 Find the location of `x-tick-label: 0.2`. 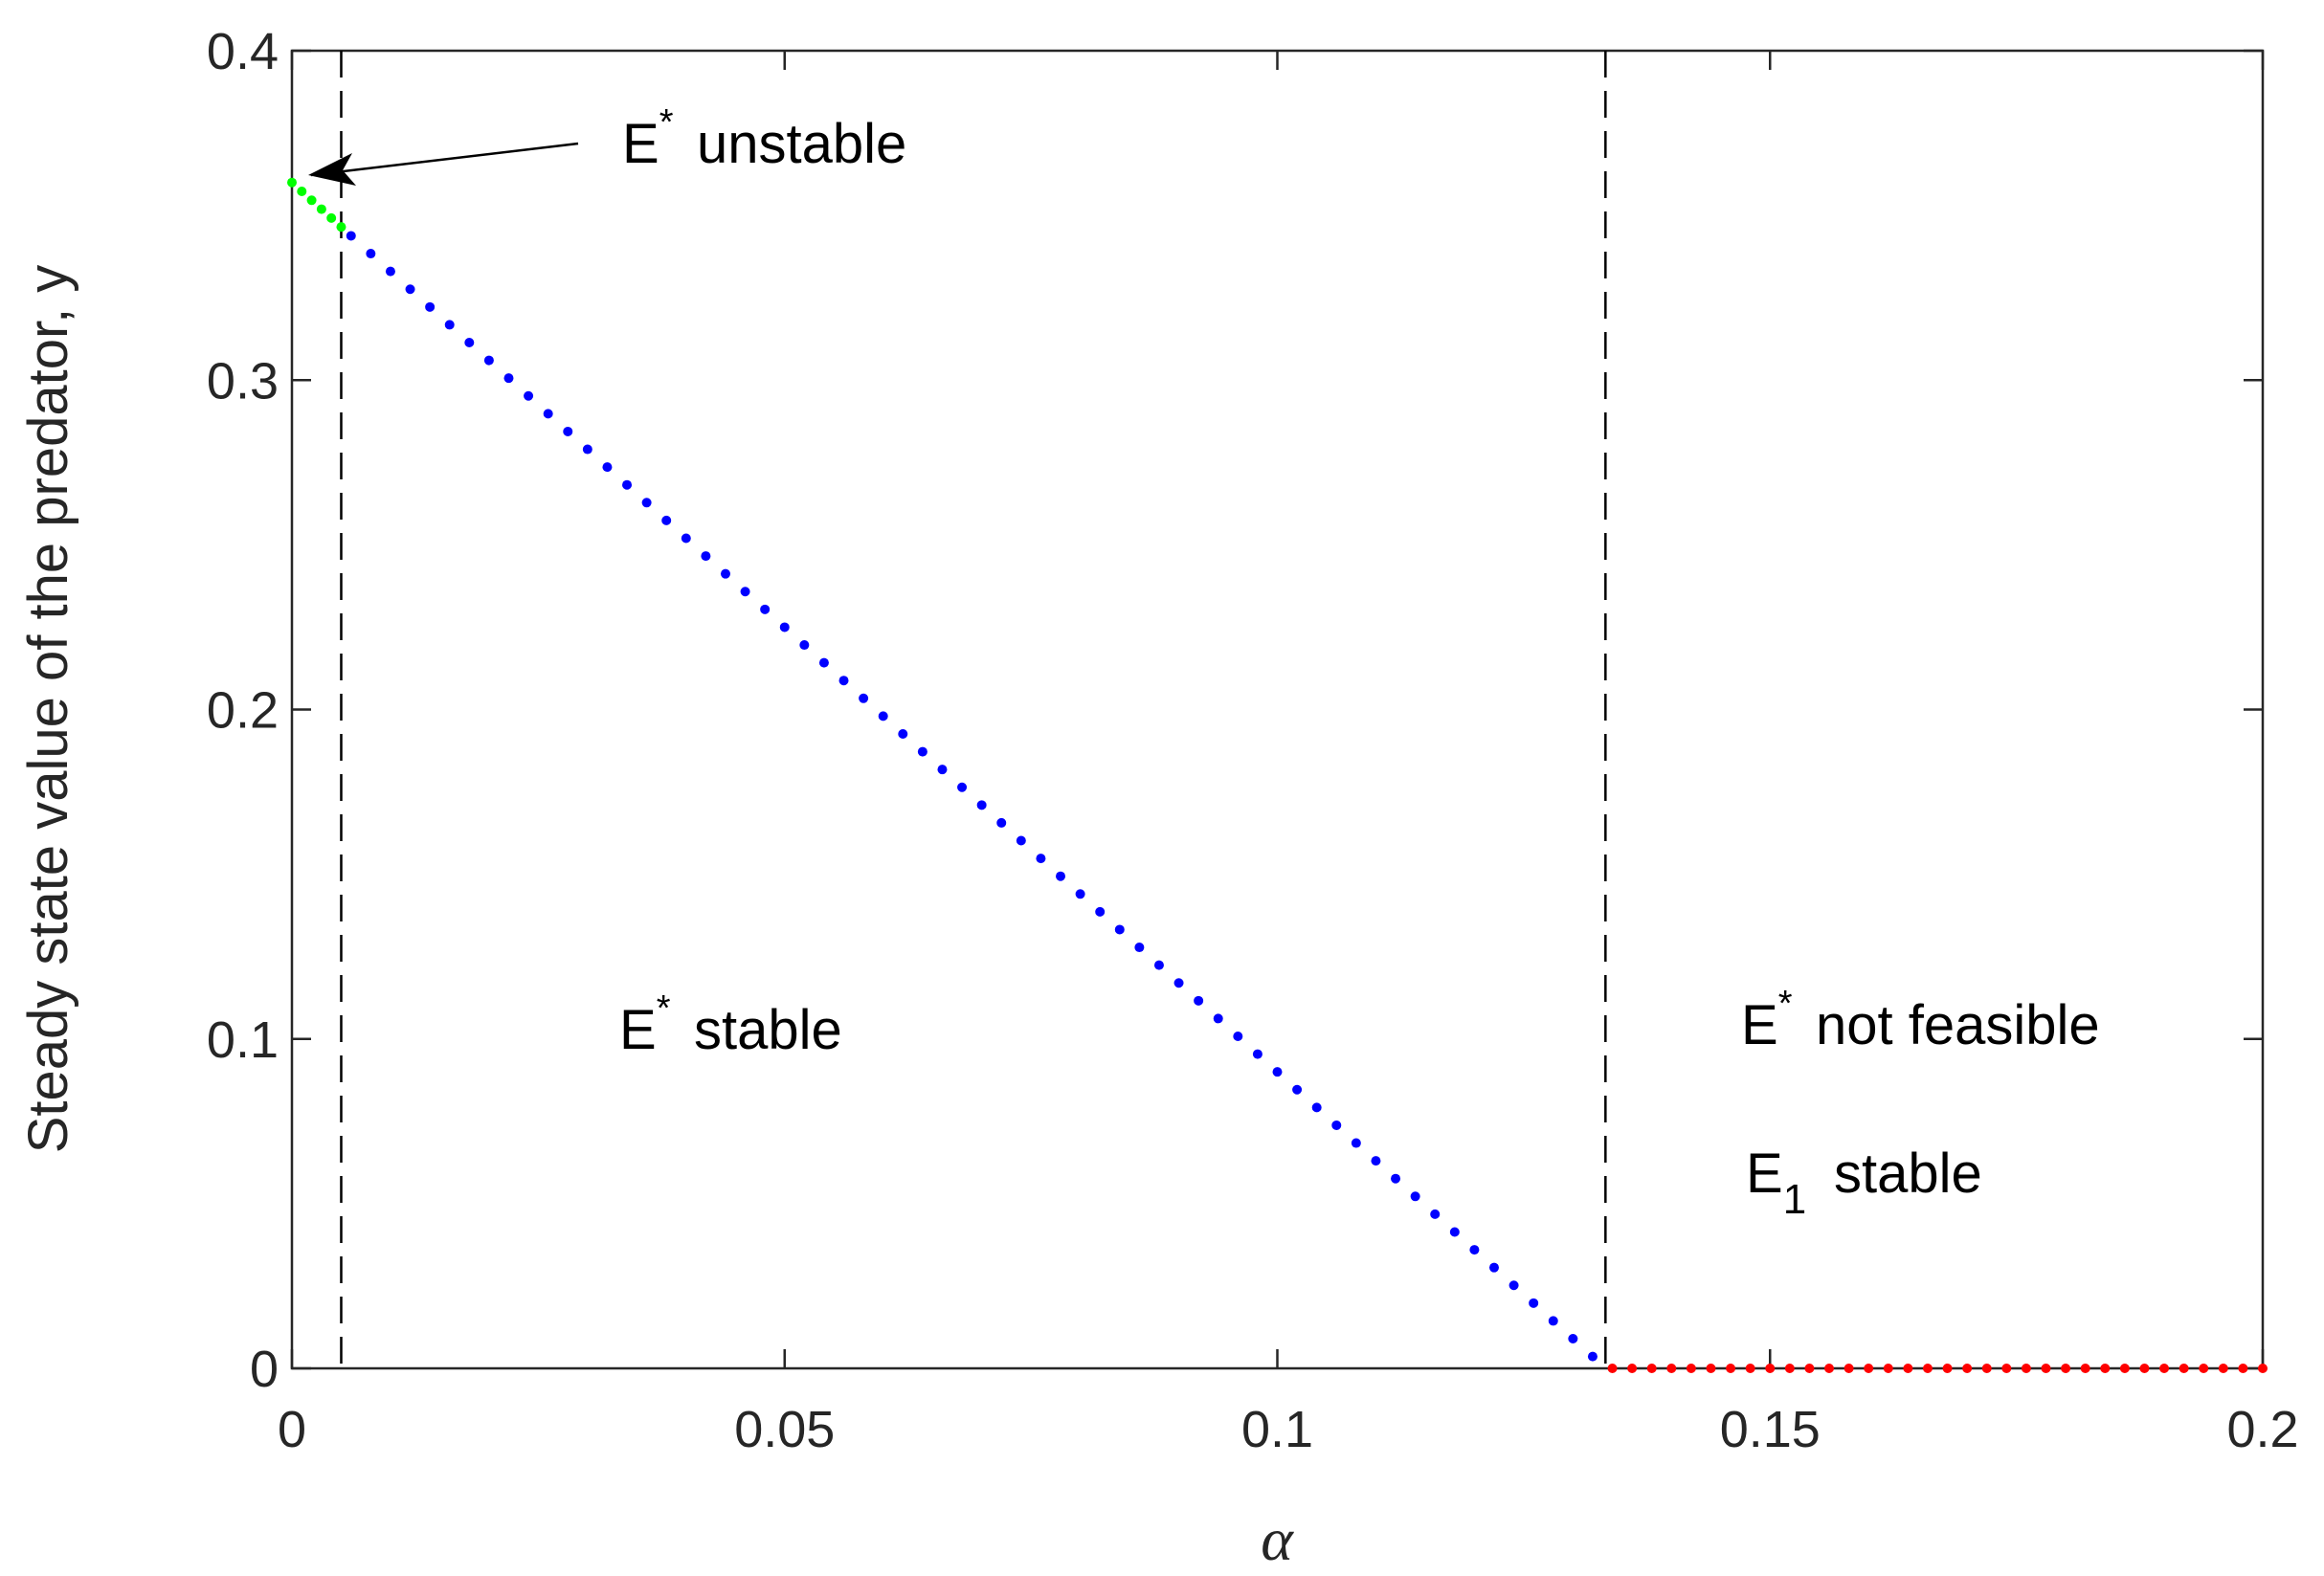

x-tick-label: 0.2 is located at coordinates (2262, 1429).